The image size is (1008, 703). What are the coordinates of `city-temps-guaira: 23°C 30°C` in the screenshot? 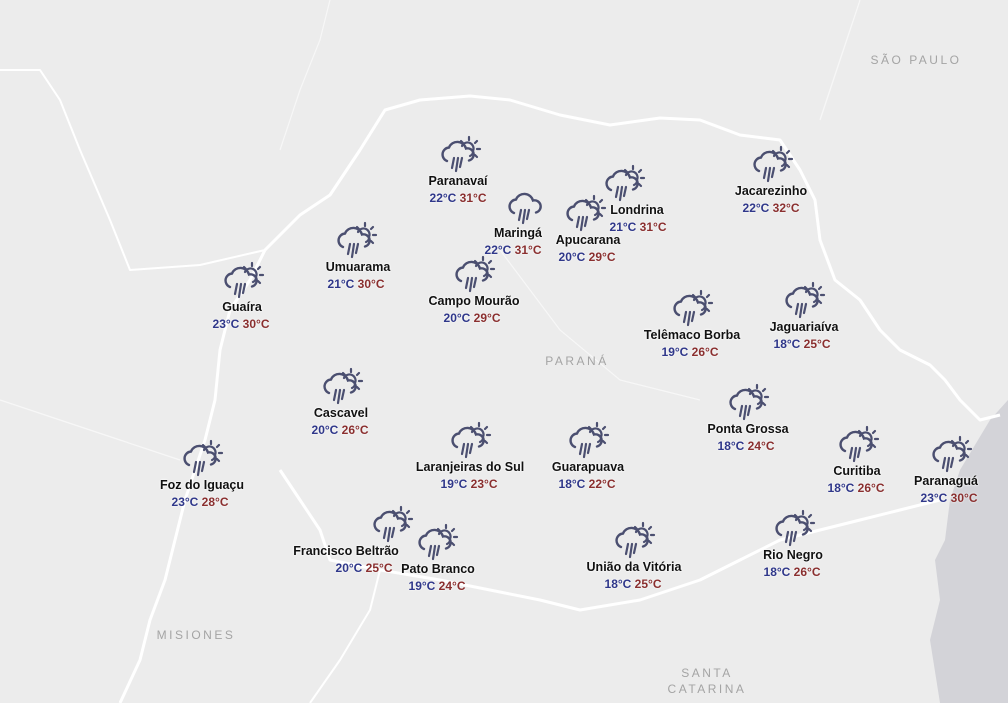 It's located at (241, 324).